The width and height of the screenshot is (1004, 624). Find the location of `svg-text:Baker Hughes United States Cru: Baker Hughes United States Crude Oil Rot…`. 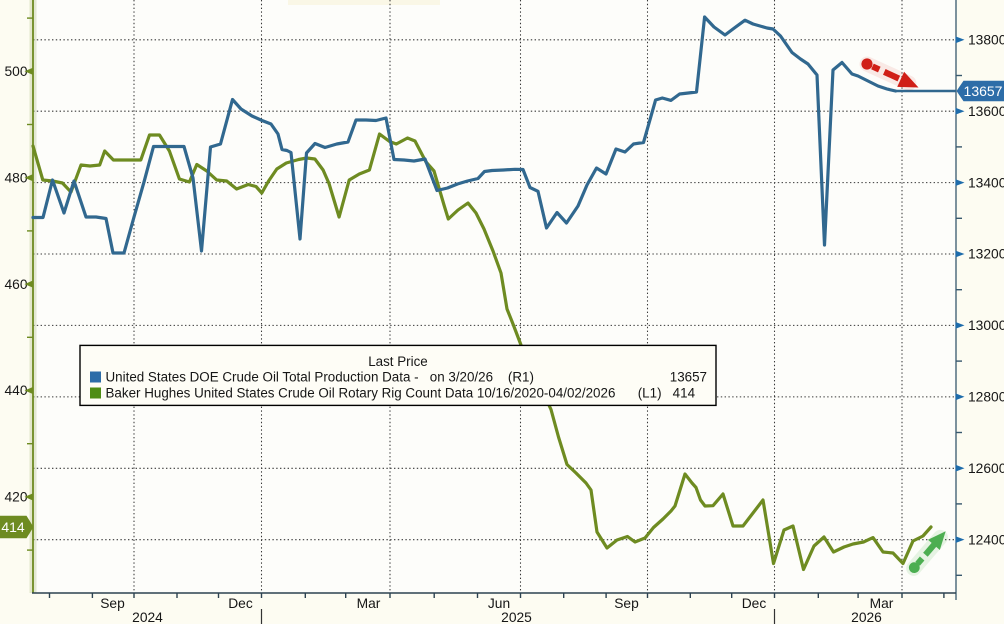

svg-text:Baker Hughes United States Cru: Baker Hughes United States Crude Oil Rot… is located at coordinates (401, 393).